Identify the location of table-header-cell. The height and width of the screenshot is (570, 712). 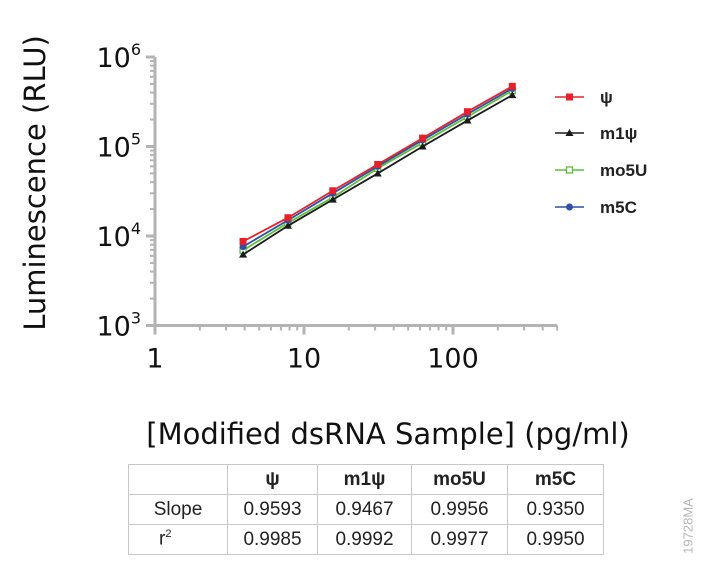
(178, 479).